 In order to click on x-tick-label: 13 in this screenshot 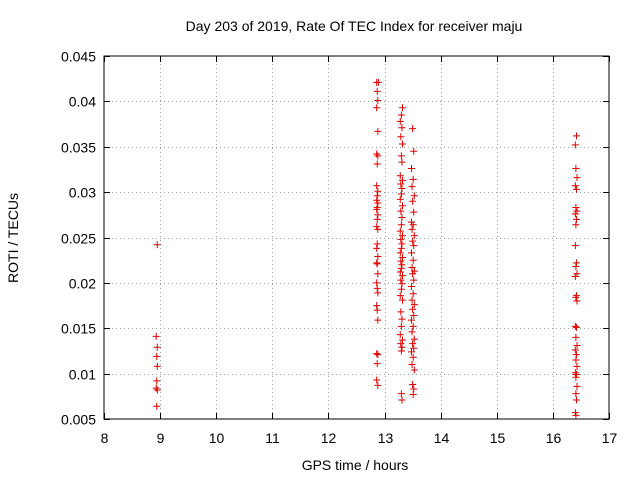, I will do `click(386, 438)`.